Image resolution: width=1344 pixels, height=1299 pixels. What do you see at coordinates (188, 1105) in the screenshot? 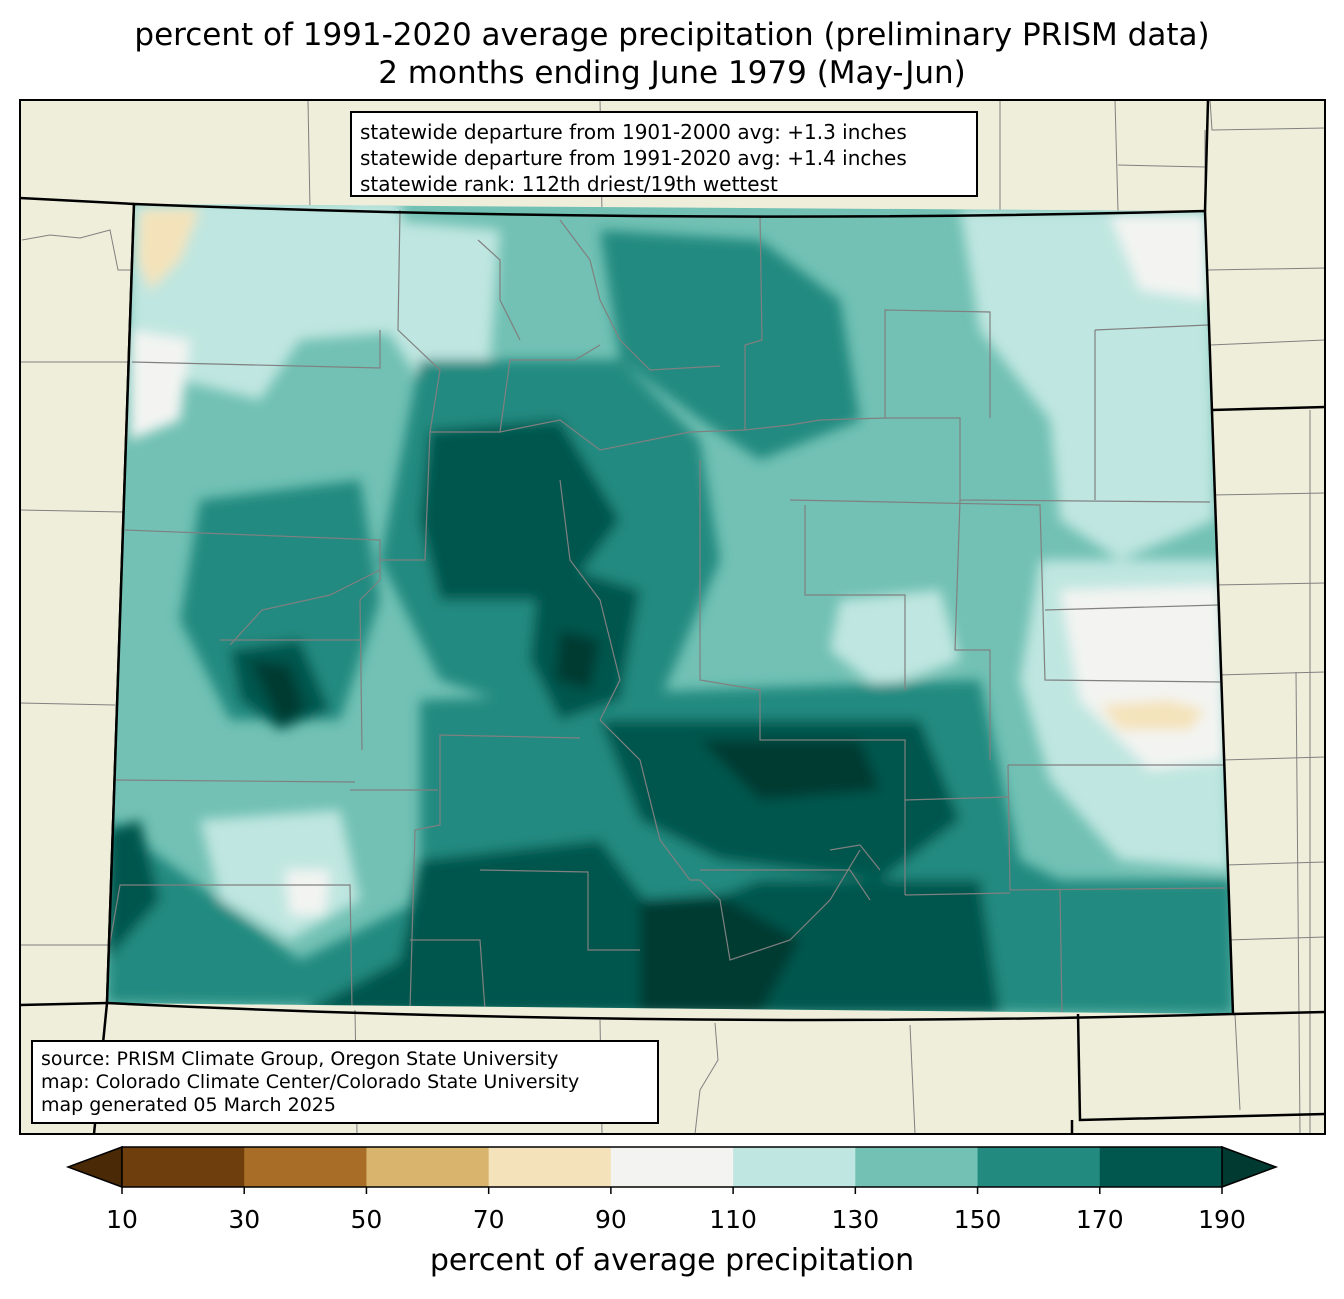
I see `map-generated-date: map generated 05 March 2025` at bounding box center [188, 1105].